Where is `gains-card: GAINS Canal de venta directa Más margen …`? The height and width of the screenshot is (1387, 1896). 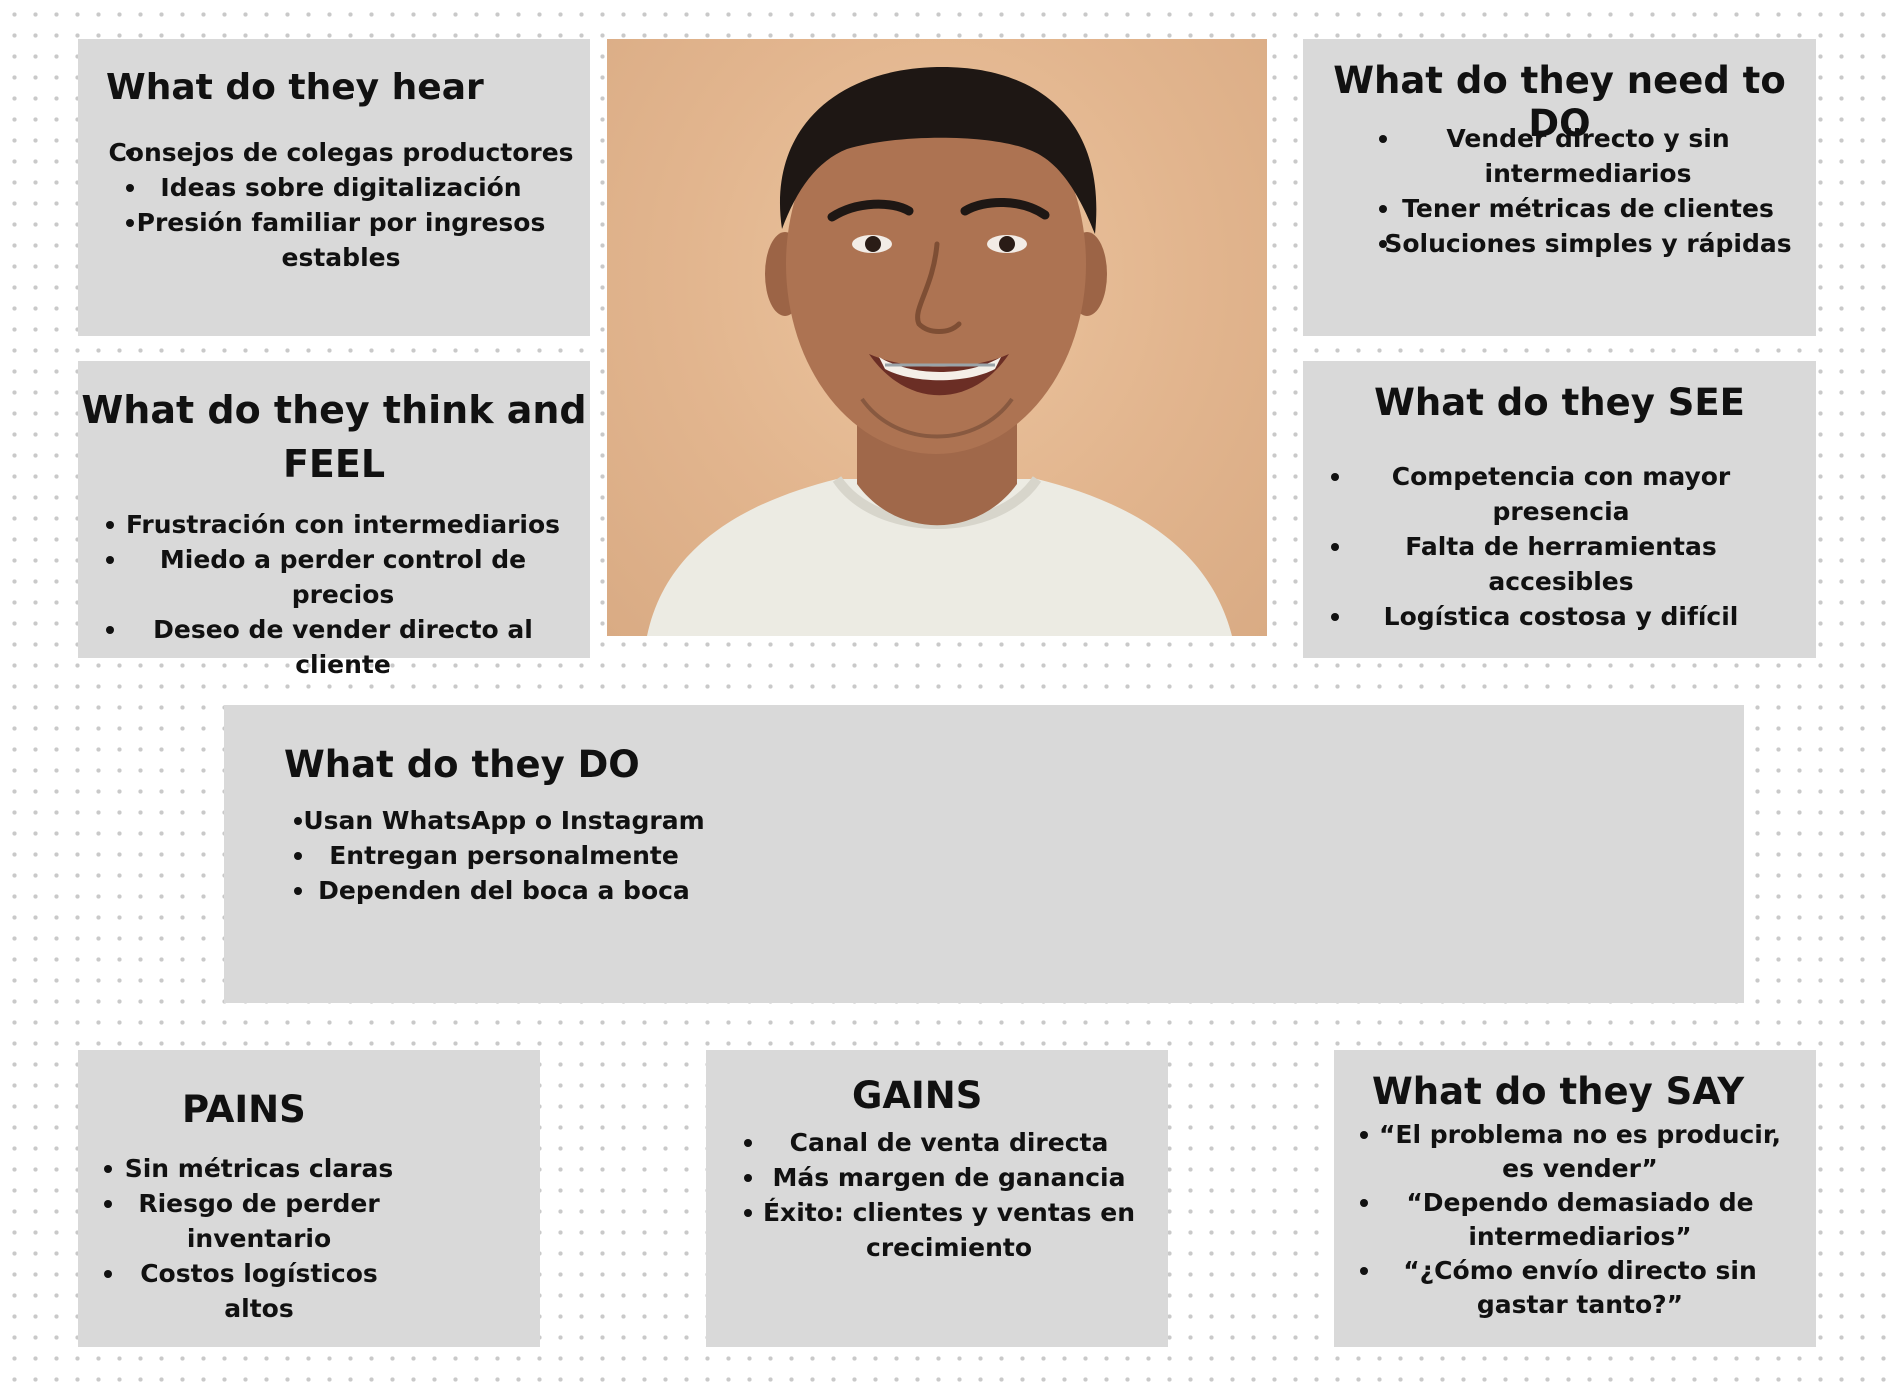 gains-card: GAINS Canal de venta directa Más margen … is located at coordinates (937, 1198).